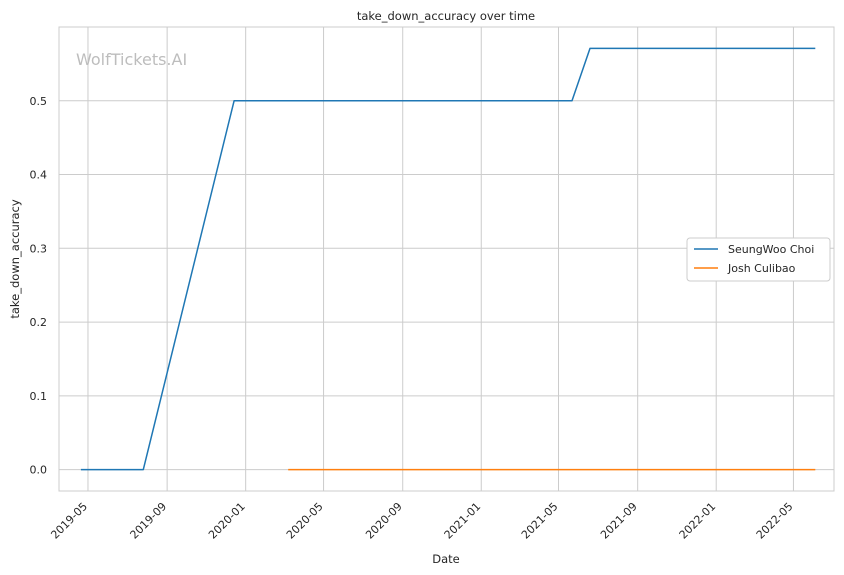  Describe the element at coordinates (15, 258) in the screenshot. I see `y-axis-label: take_down_accuracy` at that location.